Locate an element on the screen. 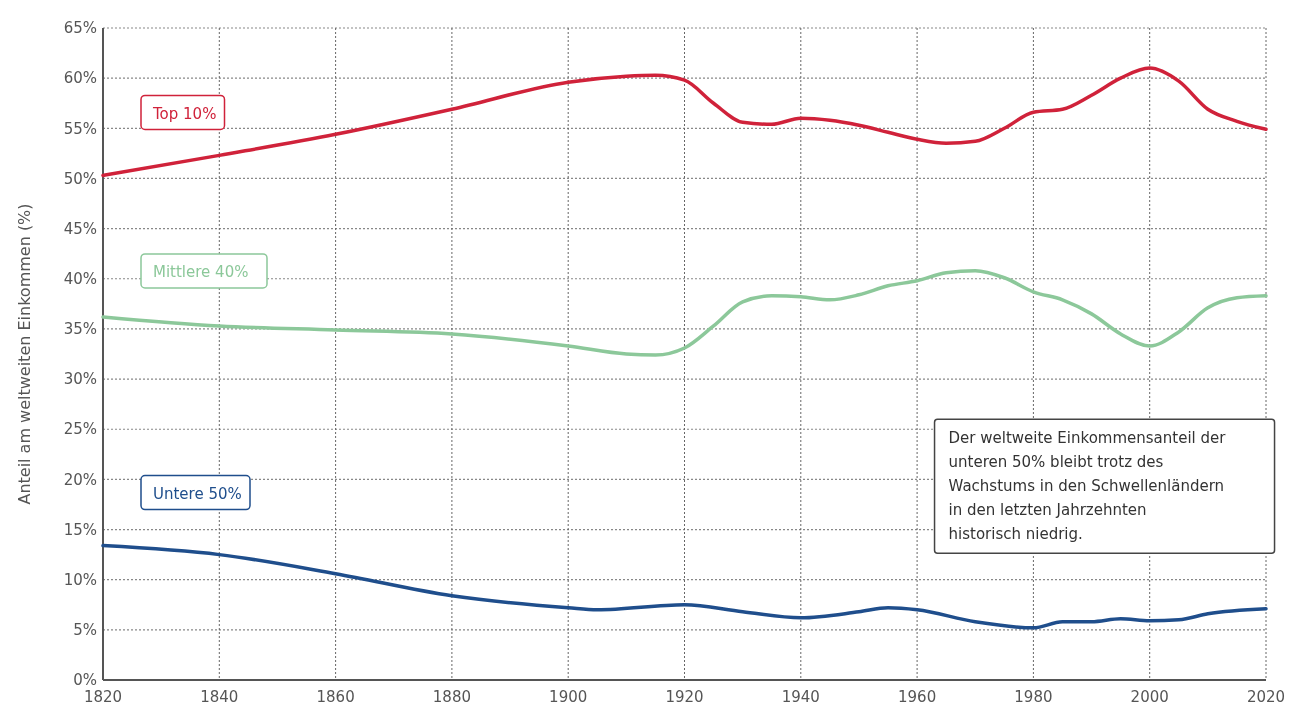 This screenshot has height=728, width=1304. y-axis-title: Anteil am weltweiten Einkommen (%) is located at coordinates (24, 354).